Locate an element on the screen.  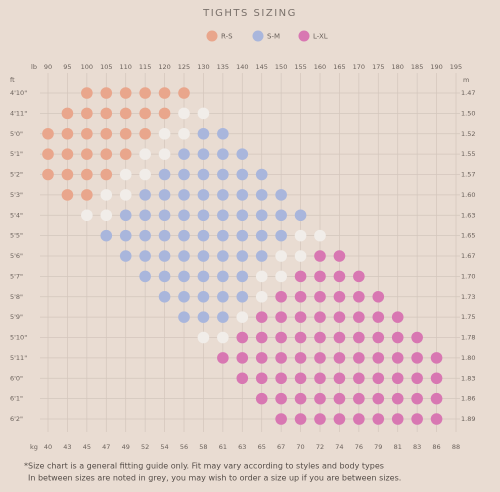
x-tick-label: 105 is located at coordinates (106, 67).